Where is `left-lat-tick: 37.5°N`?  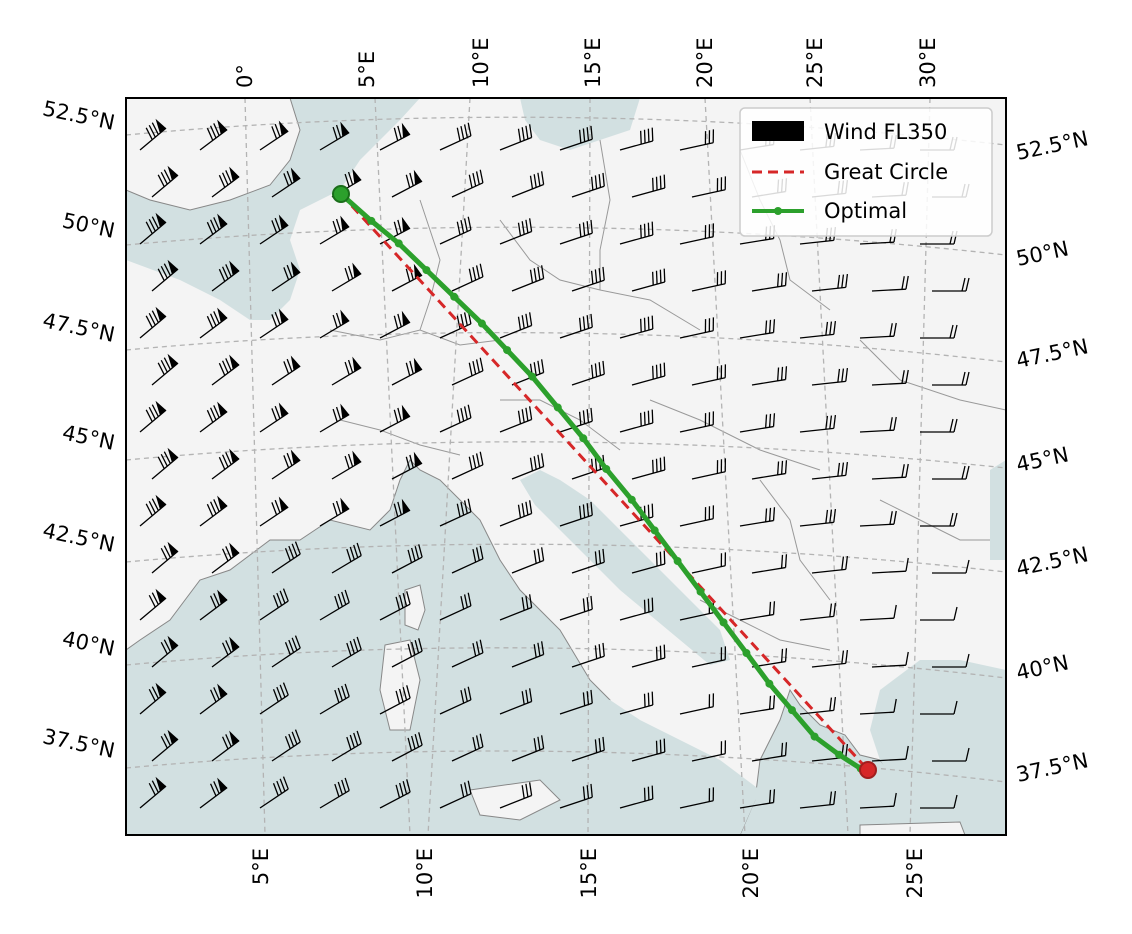 left-lat-tick: 37.5°N is located at coordinates (79, 743).